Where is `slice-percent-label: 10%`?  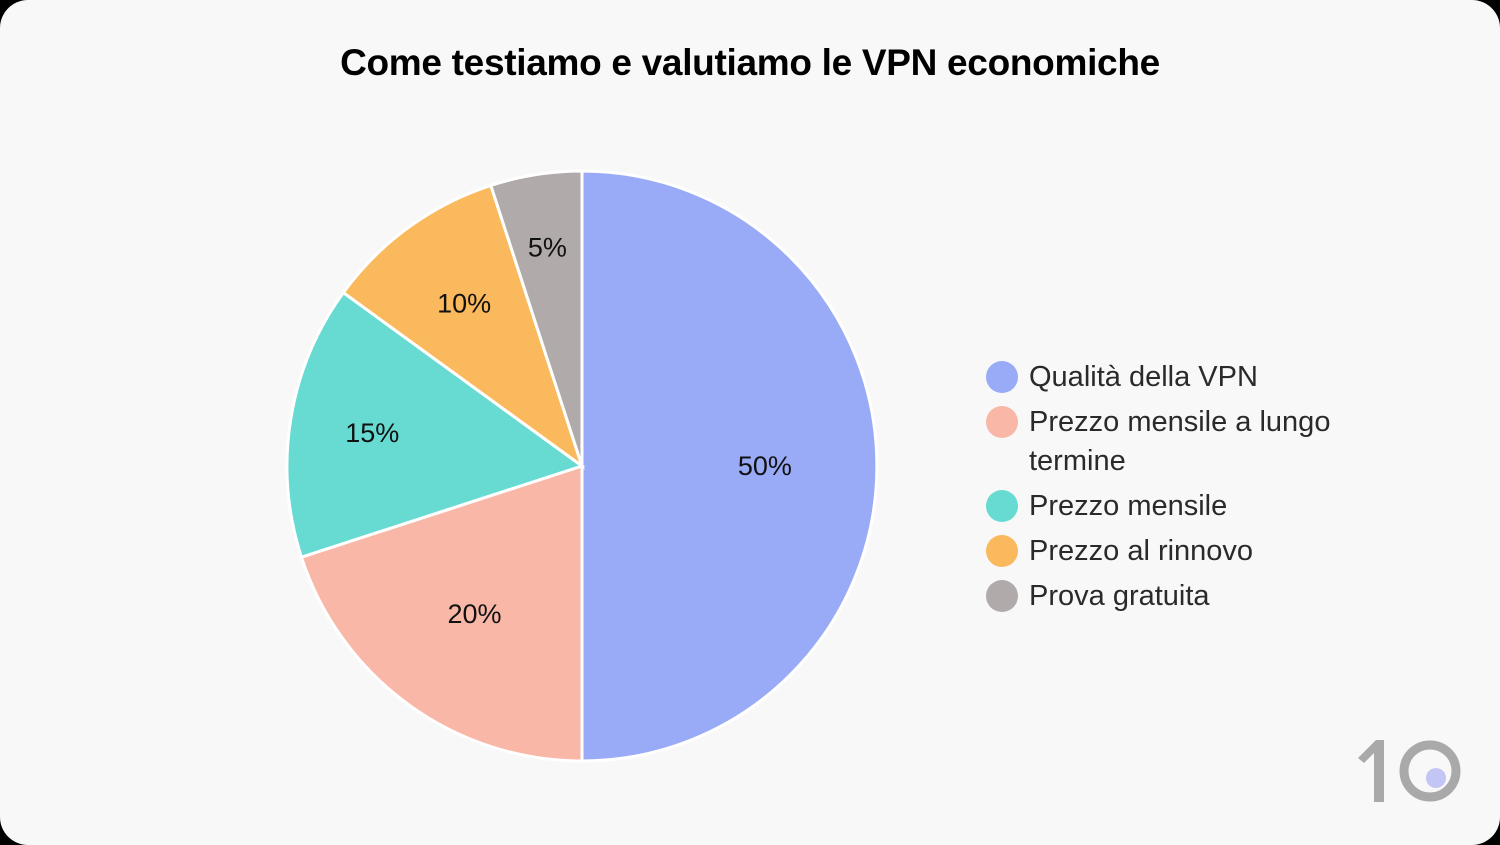
slice-percent-label: 10% is located at coordinates (464, 304).